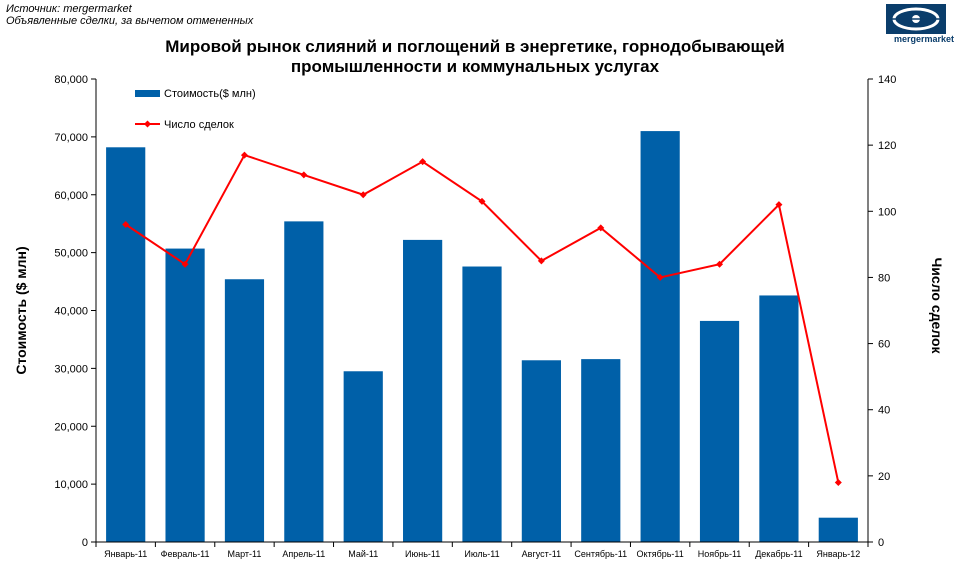 The height and width of the screenshot is (585, 960). What do you see at coordinates (778, 554) in the screenshot?
I see `x-tick-label: Декабрь-11` at bounding box center [778, 554].